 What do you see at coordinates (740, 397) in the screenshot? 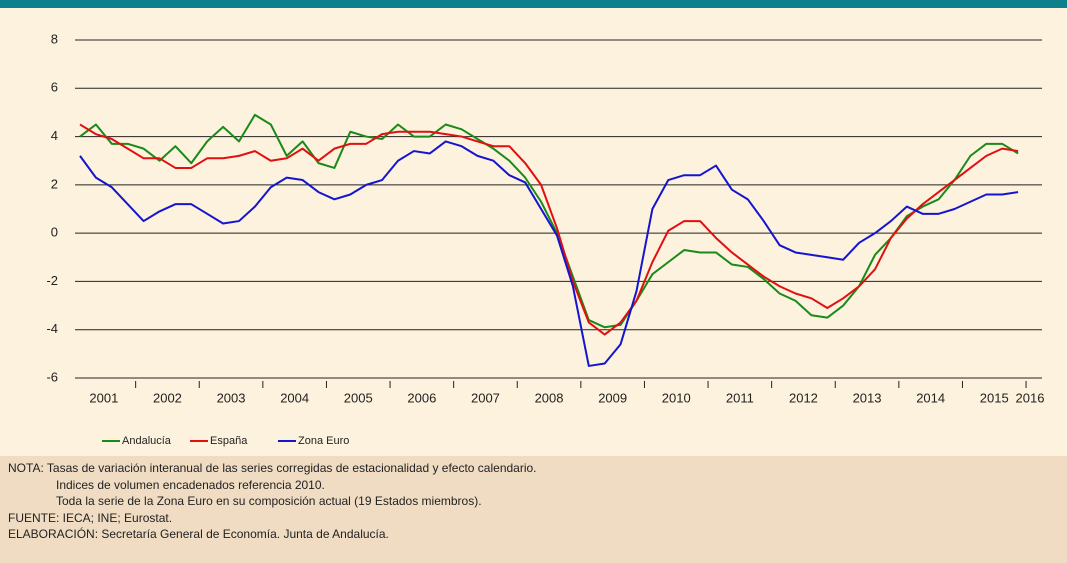
I see `x-tick-label: 2011` at bounding box center [740, 397].